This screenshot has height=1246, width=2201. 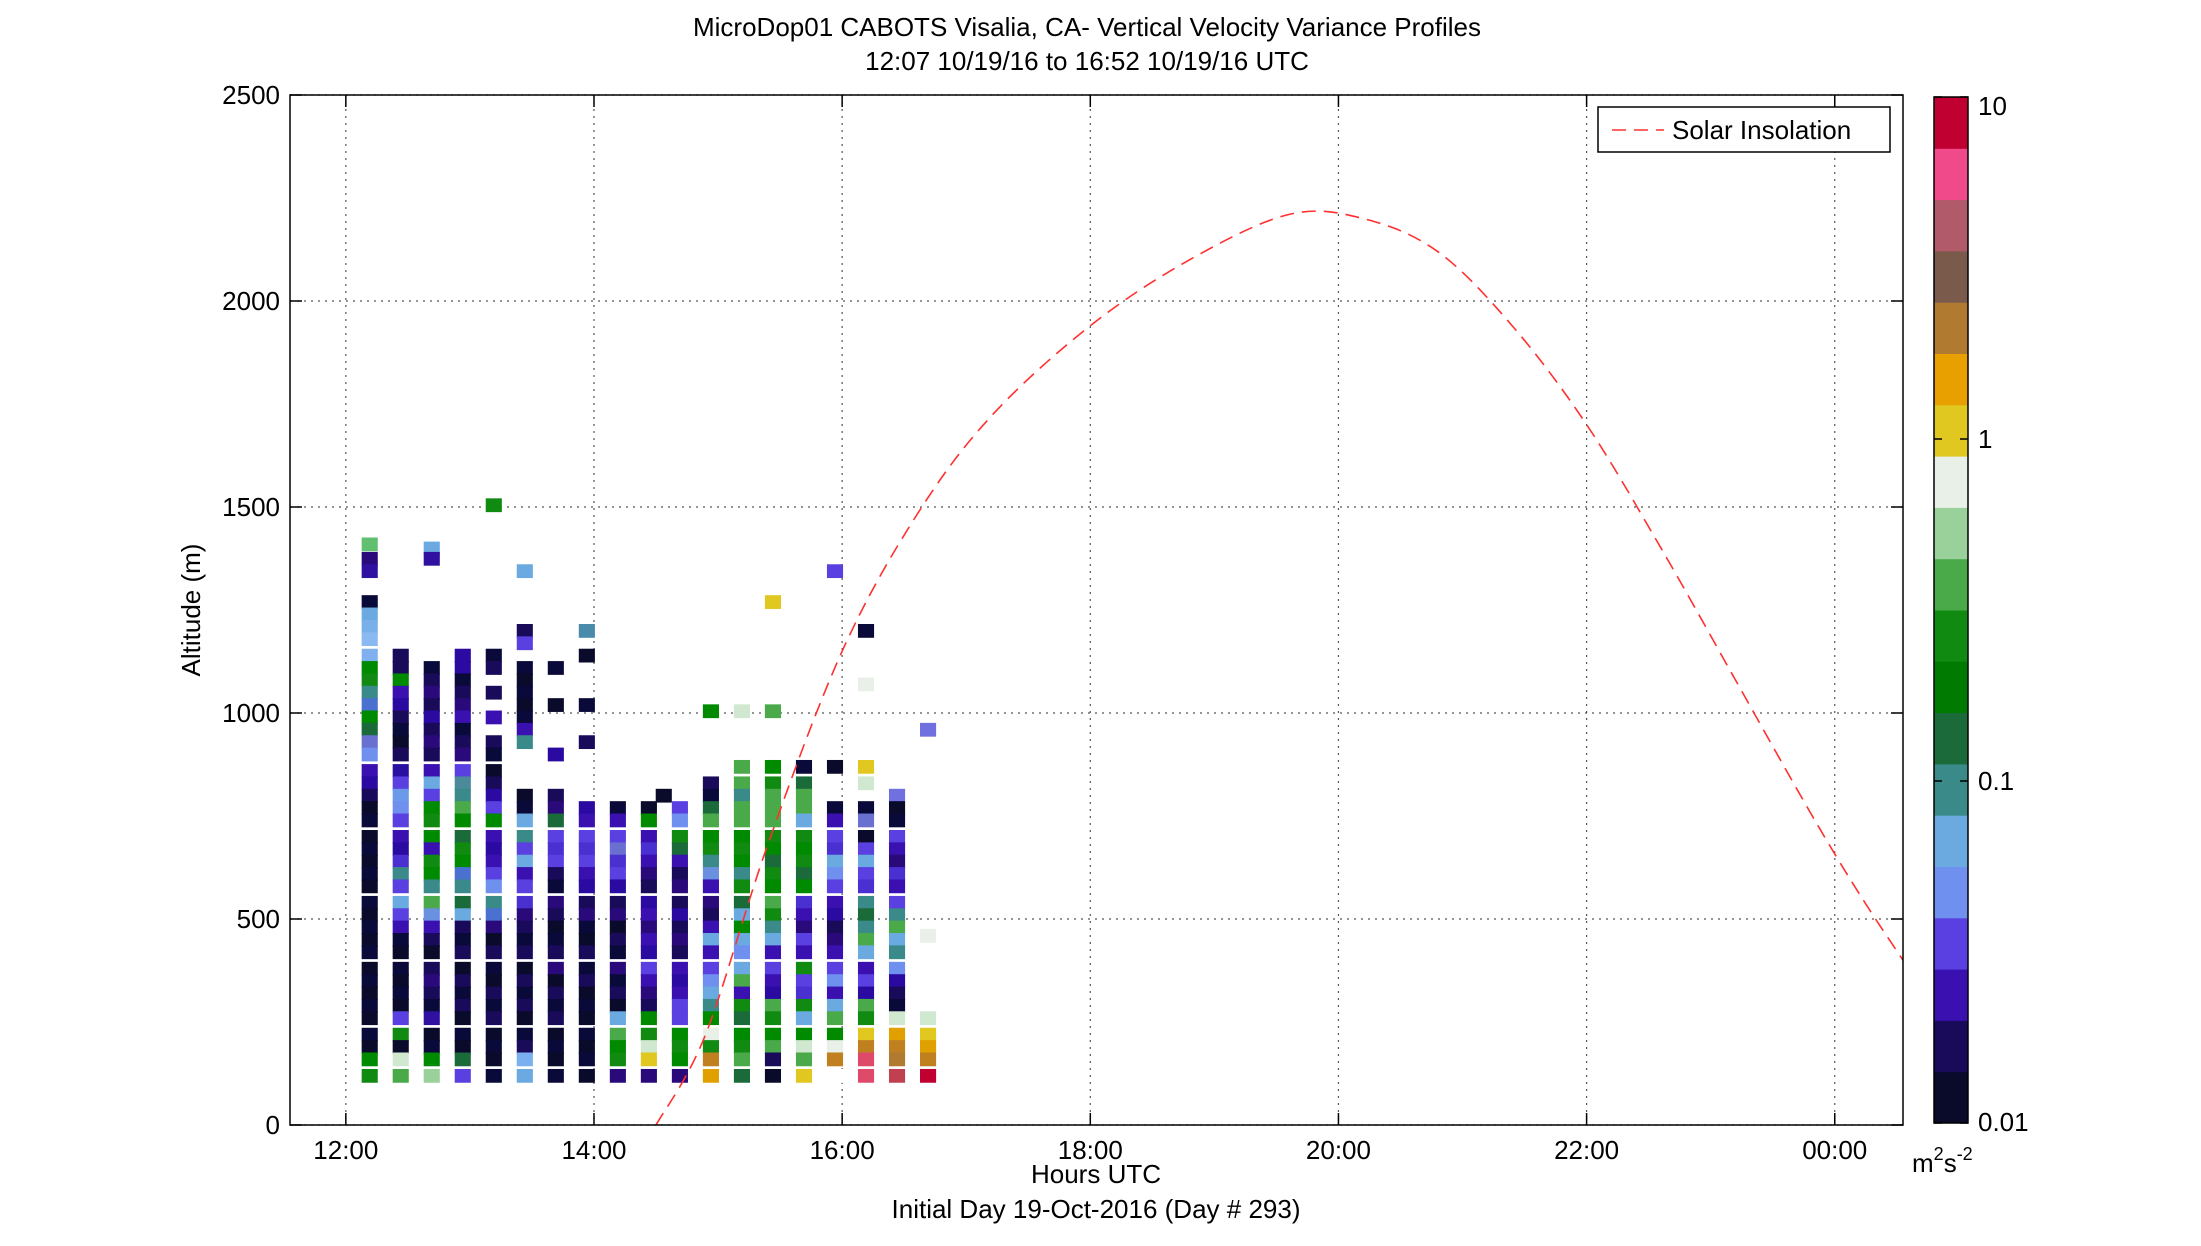 I want to click on y-tick-label: 2500, so click(x=251, y=95).